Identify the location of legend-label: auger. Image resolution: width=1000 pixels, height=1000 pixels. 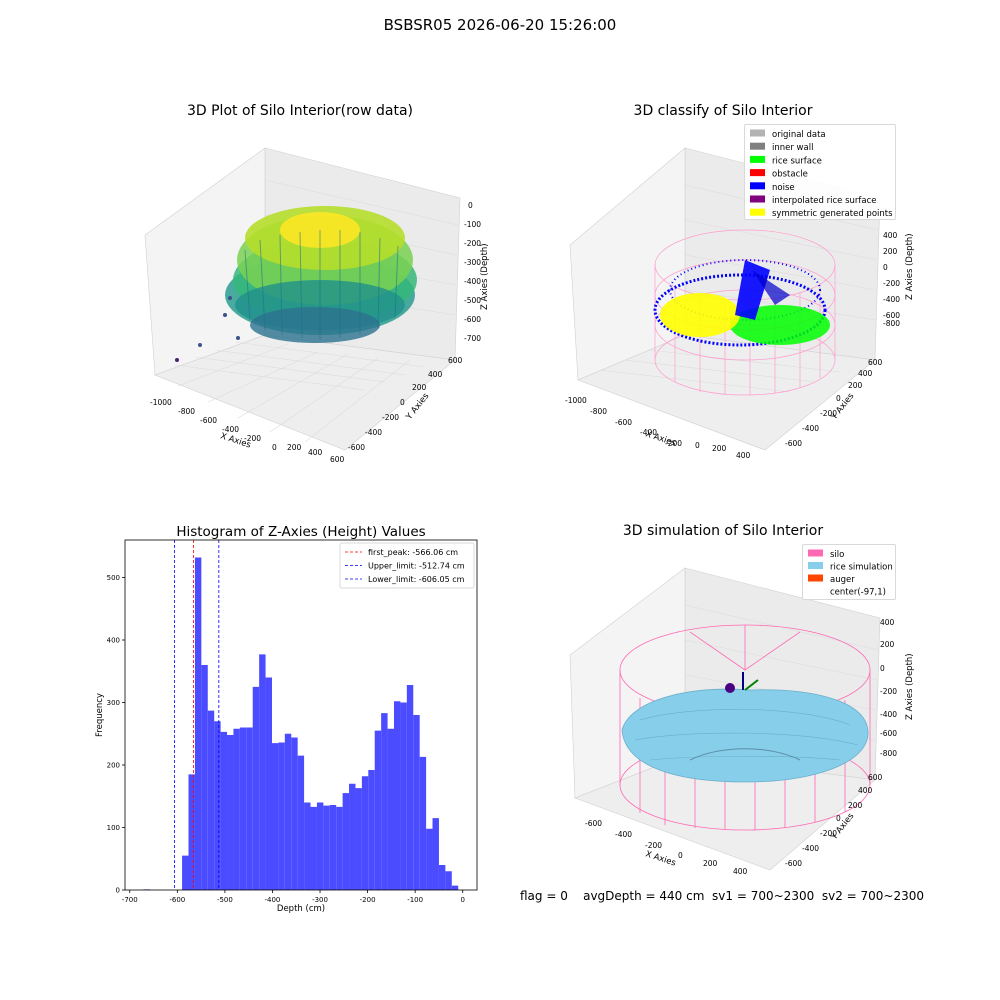
(842, 580).